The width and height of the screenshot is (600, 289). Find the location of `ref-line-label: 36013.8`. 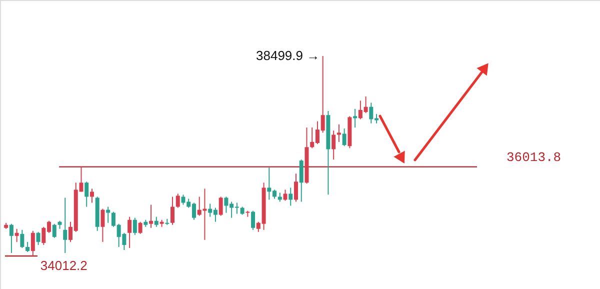

ref-line-label: 36013.8 is located at coordinates (534, 157).